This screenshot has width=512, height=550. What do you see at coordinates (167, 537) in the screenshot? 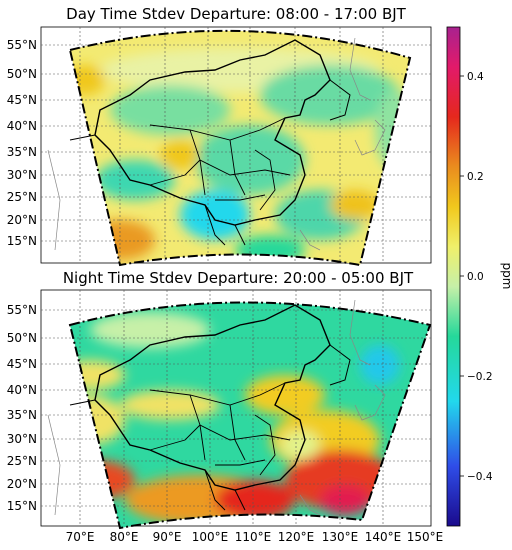
I see `lon-label: 90°E` at bounding box center [167, 537].